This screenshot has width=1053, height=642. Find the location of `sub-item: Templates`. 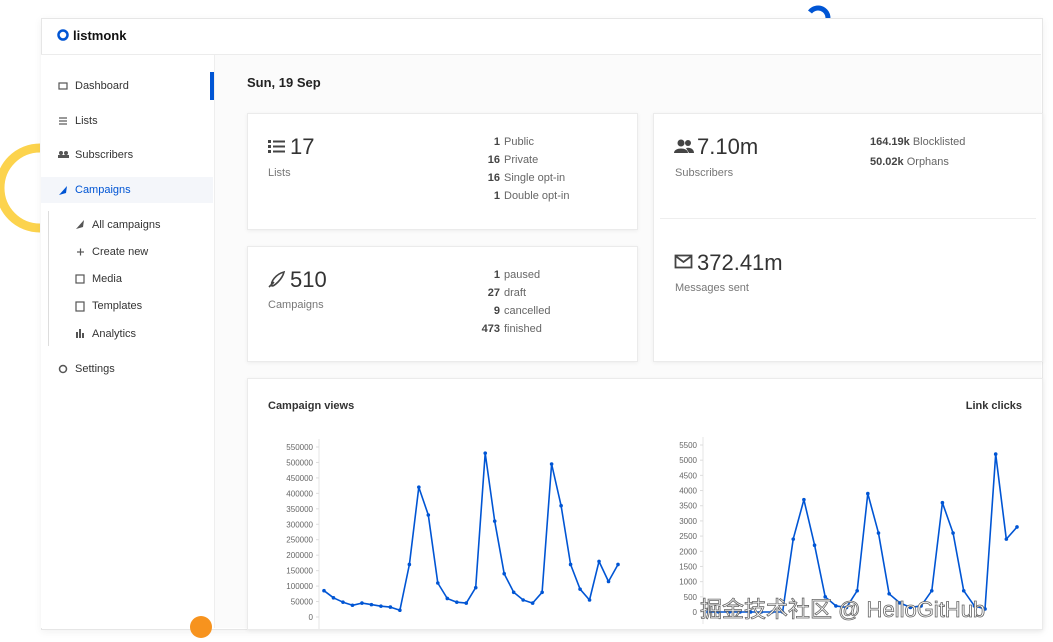

sub-item: Templates is located at coordinates (117, 306).